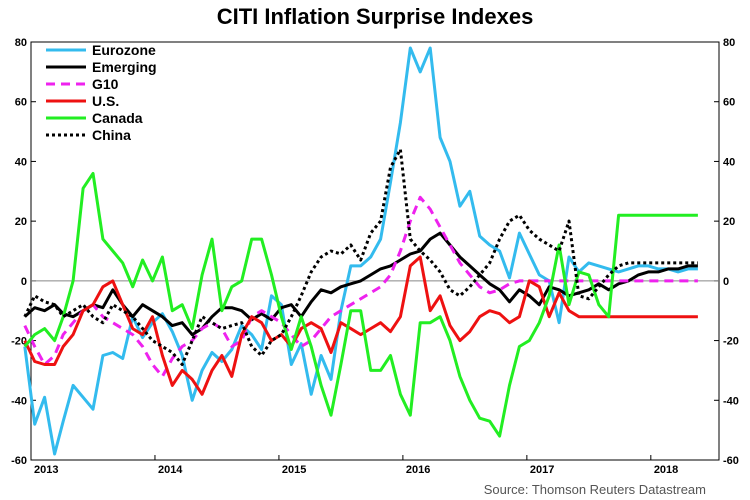 The height and width of the screenshot is (500, 750). What do you see at coordinates (21, 162) in the screenshot?
I see `y-tick-label-left: 40` at bounding box center [21, 162].